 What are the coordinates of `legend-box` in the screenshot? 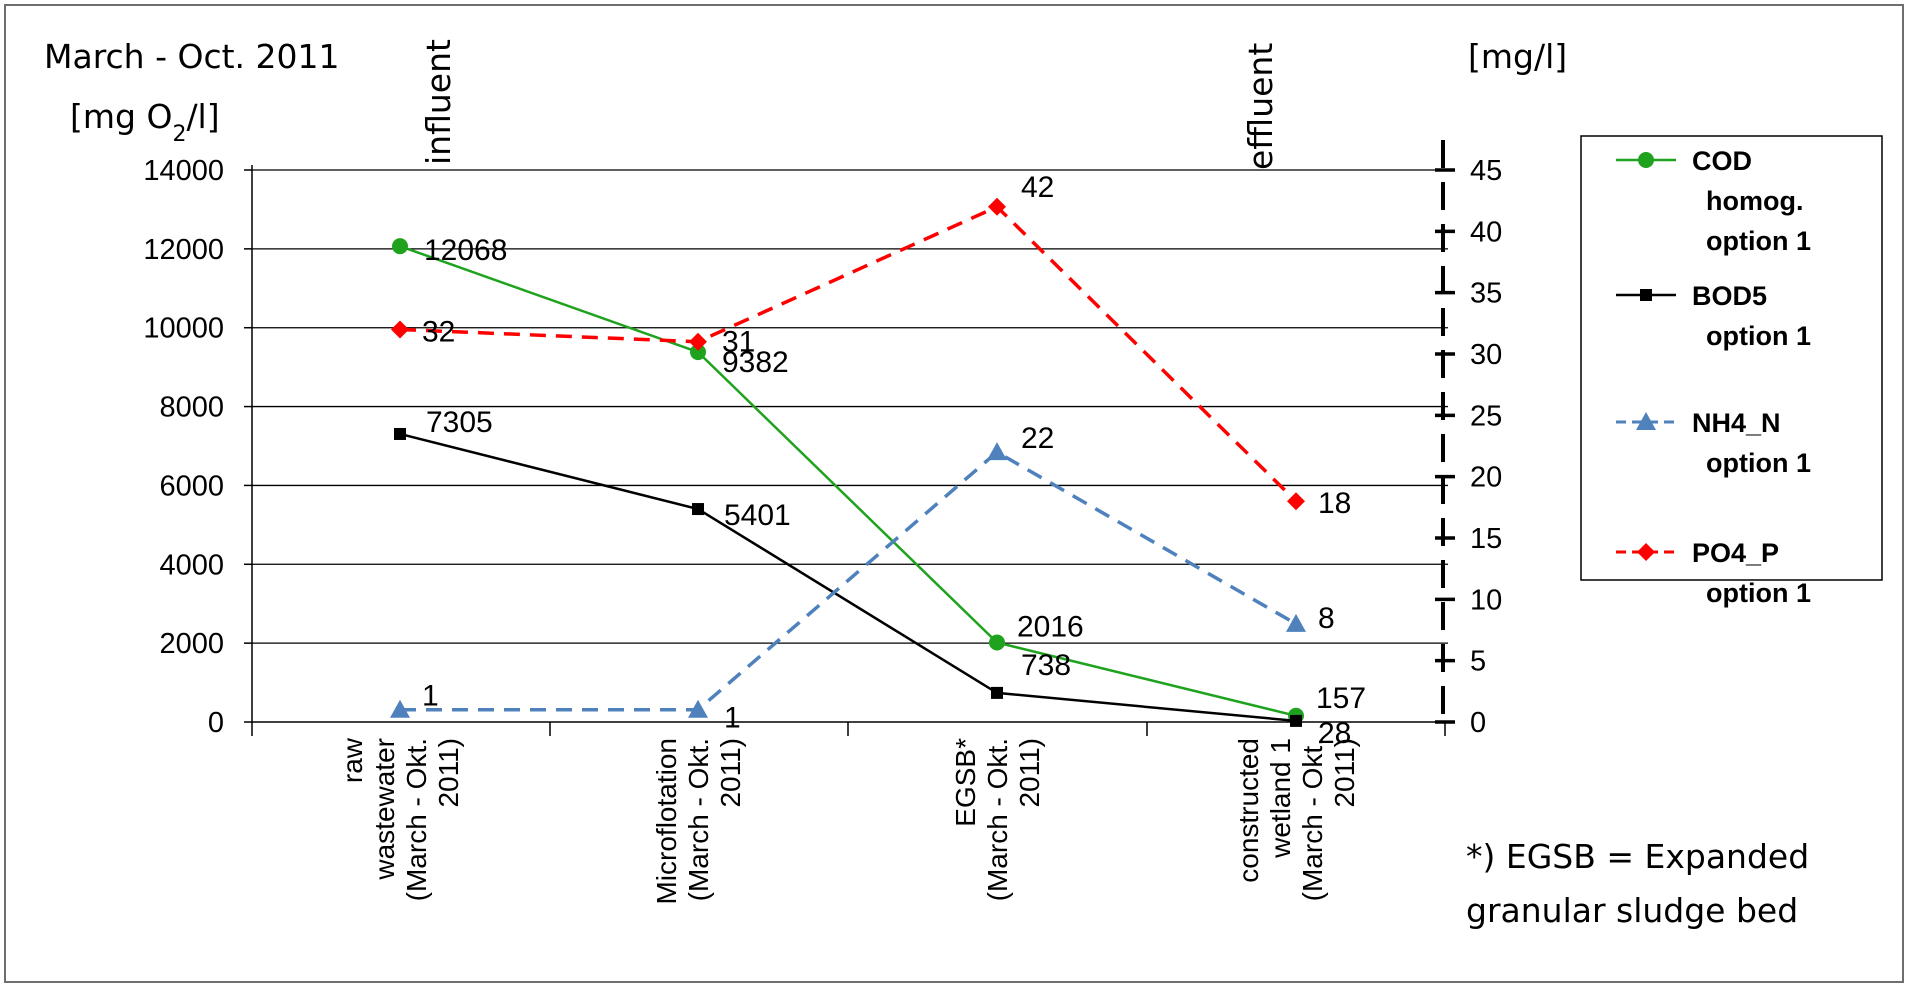 It's located at (1731, 358).